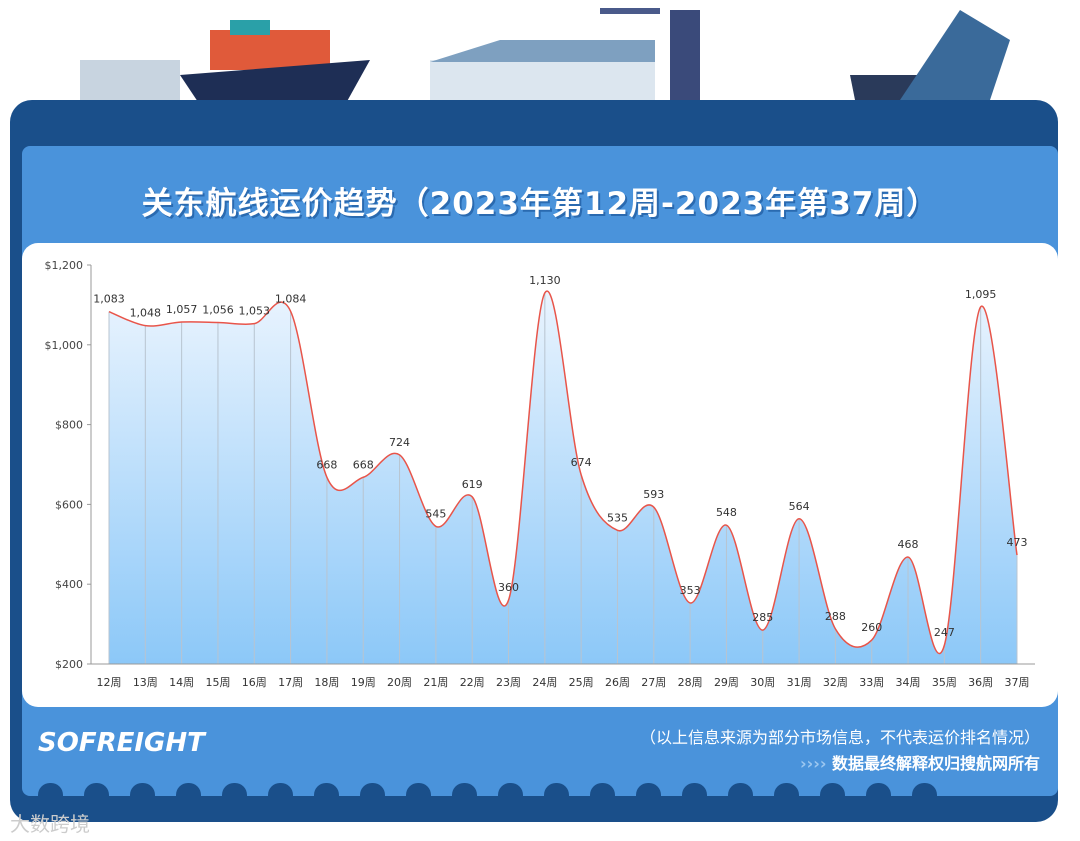 Image resolution: width=1080 pixels, height=841 pixels. What do you see at coordinates (1017, 682) in the screenshot?
I see `x-tick-label: 37周` at bounding box center [1017, 682].